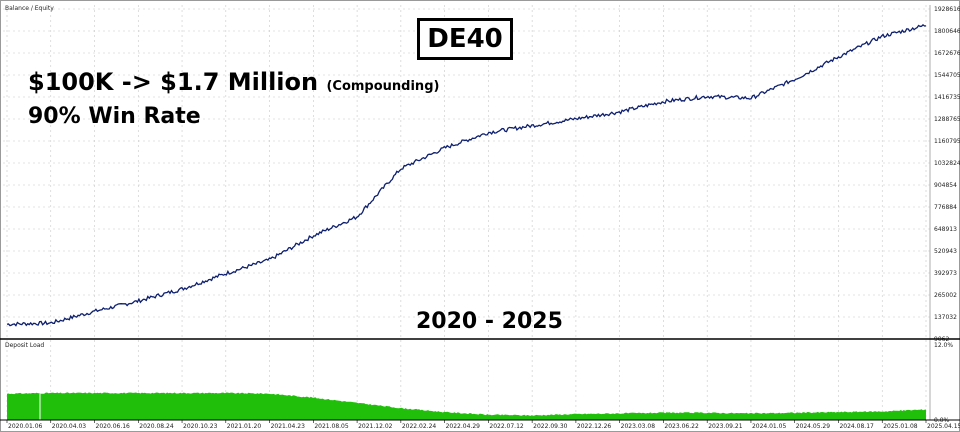  What do you see at coordinates (114, 116) in the screenshot?
I see `win-rate-label: 90% Win Rate` at bounding box center [114, 116].